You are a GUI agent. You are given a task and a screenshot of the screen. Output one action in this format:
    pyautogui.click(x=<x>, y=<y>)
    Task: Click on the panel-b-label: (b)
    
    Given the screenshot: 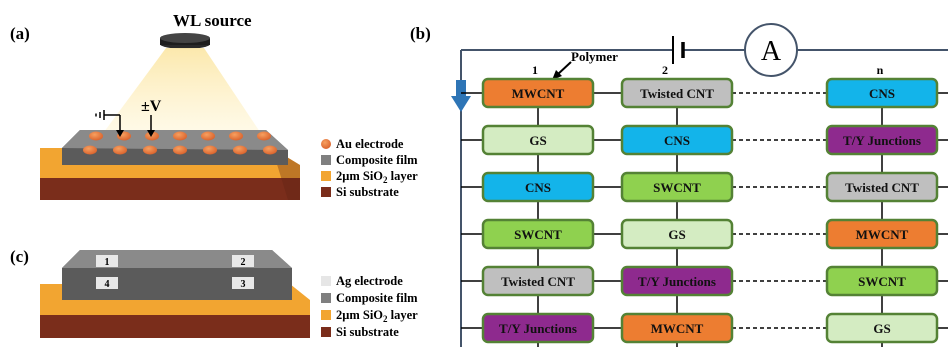 What is the action you would take?
    pyautogui.click(x=420, y=33)
    